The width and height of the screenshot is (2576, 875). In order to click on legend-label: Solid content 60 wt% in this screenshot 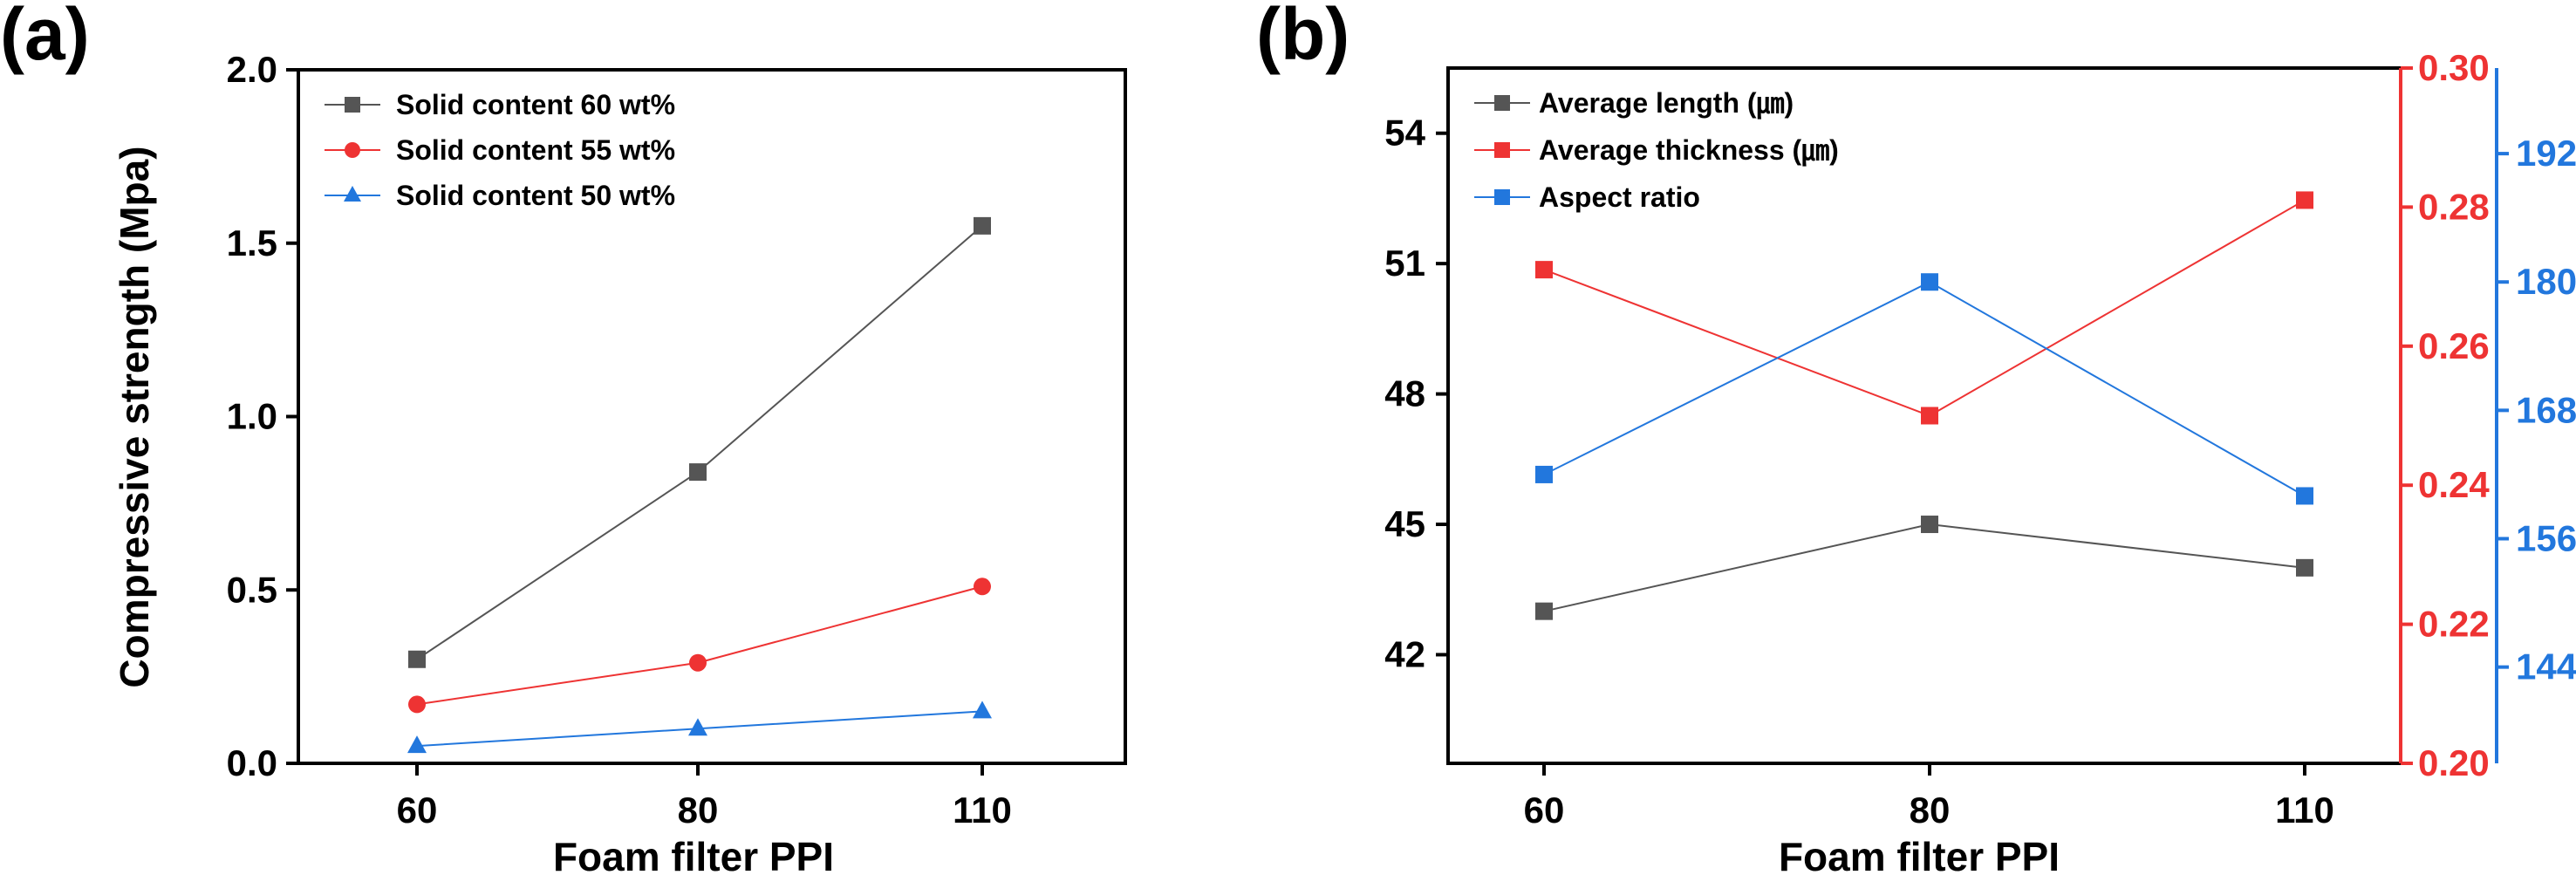, I will do `click(535, 104)`.